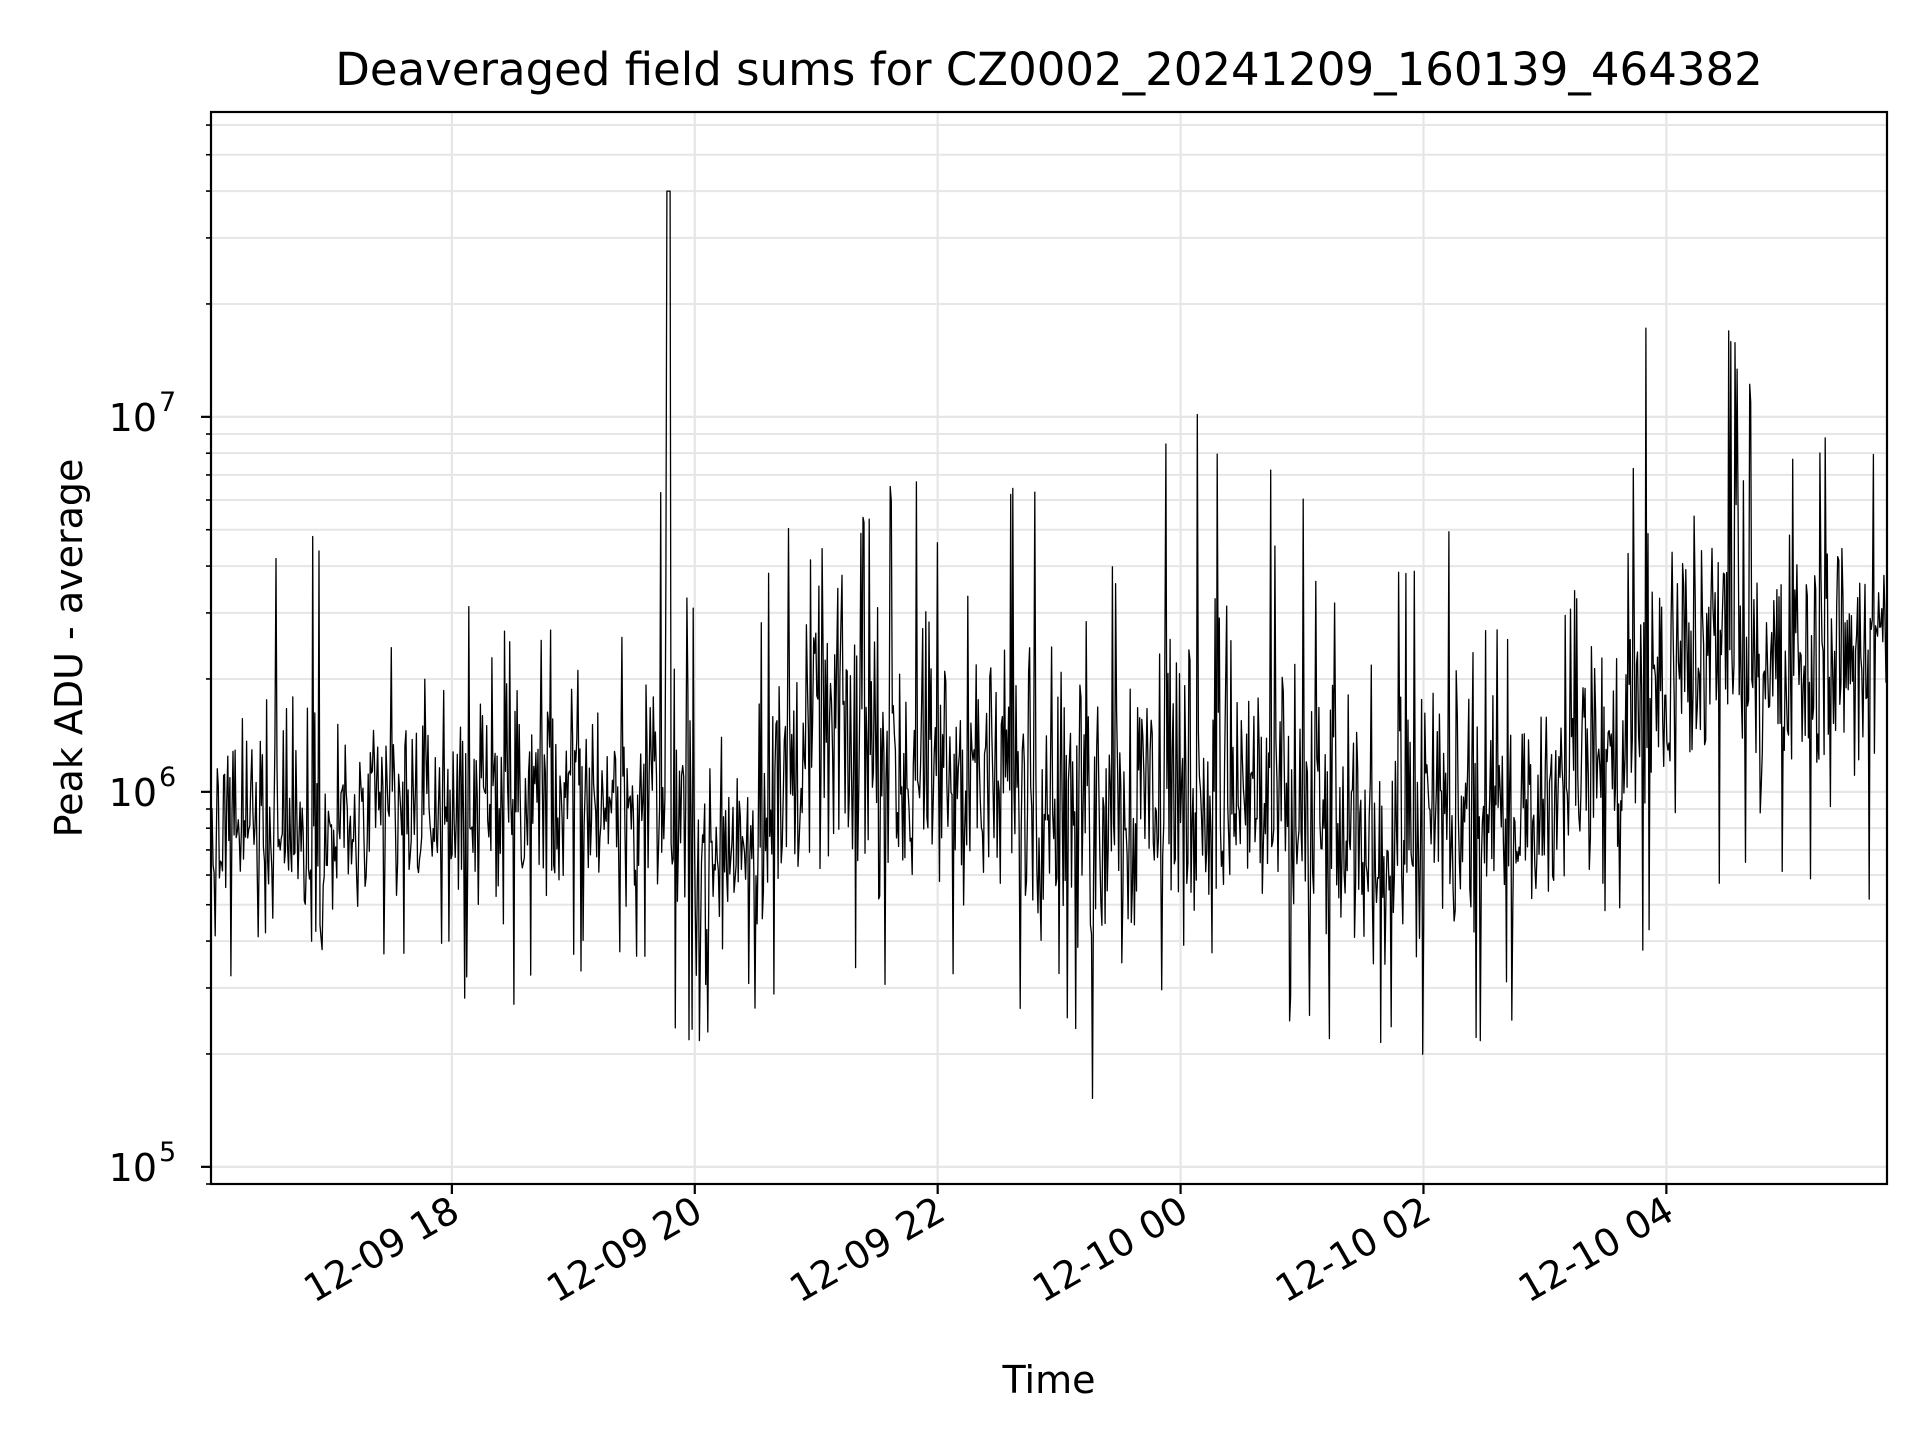 The width and height of the screenshot is (1920, 1440). What do you see at coordinates (1049, 1380) in the screenshot?
I see `x-axis-label: Time` at bounding box center [1049, 1380].